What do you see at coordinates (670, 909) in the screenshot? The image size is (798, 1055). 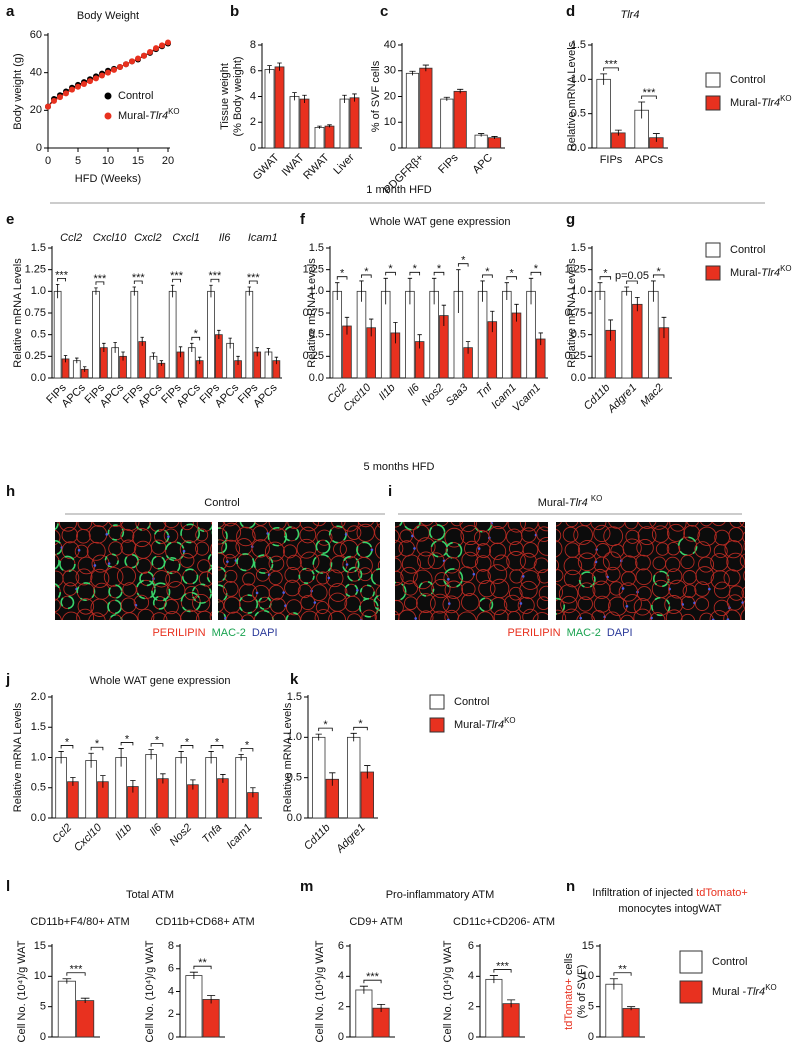 I see `chart-title: monocytes intogWAT` at bounding box center [670, 909].